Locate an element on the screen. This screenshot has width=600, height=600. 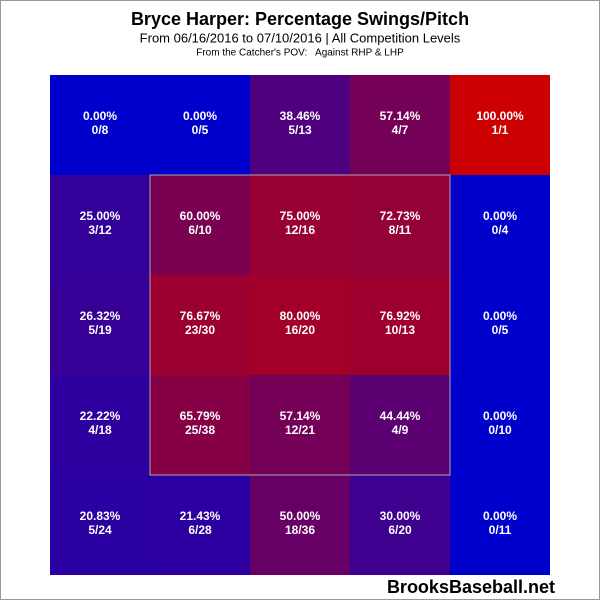
value-label: 76.92% is located at coordinates (400, 316).